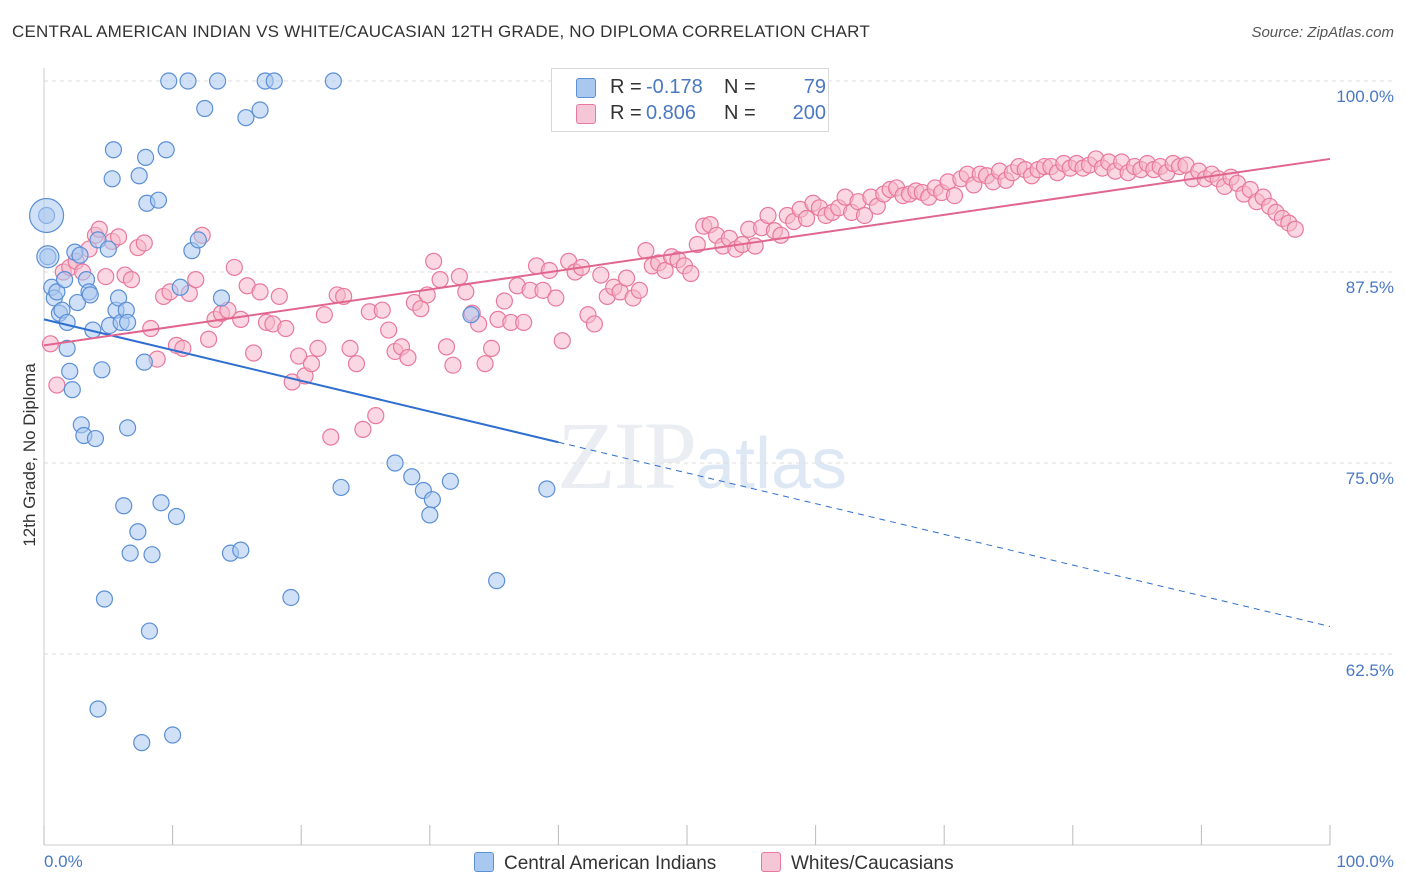 Image resolution: width=1406 pixels, height=892 pixels. Describe the element at coordinates (610, 863) in the screenshot. I see `legend-label: Central American Indians` at that location.